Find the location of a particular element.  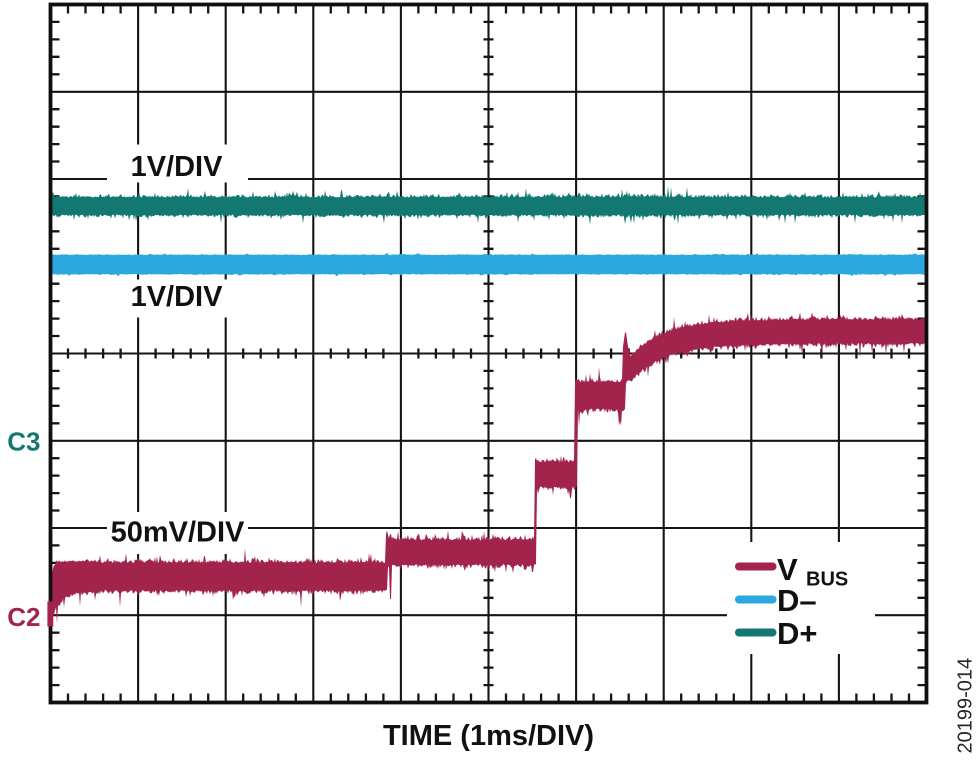

svg-text: 20199-014 is located at coordinates (966, 706).